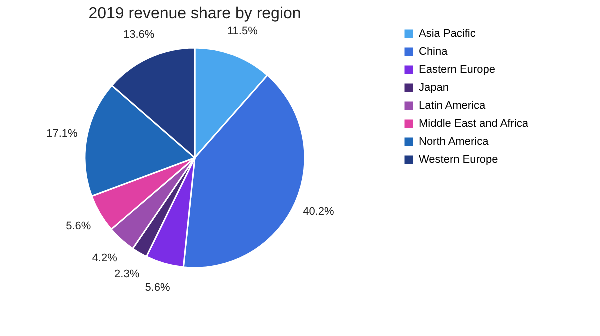  What do you see at coordinates (434, 88) in the screenshot?
I see `legend-label: Japan` at bounding box center [434, 88].